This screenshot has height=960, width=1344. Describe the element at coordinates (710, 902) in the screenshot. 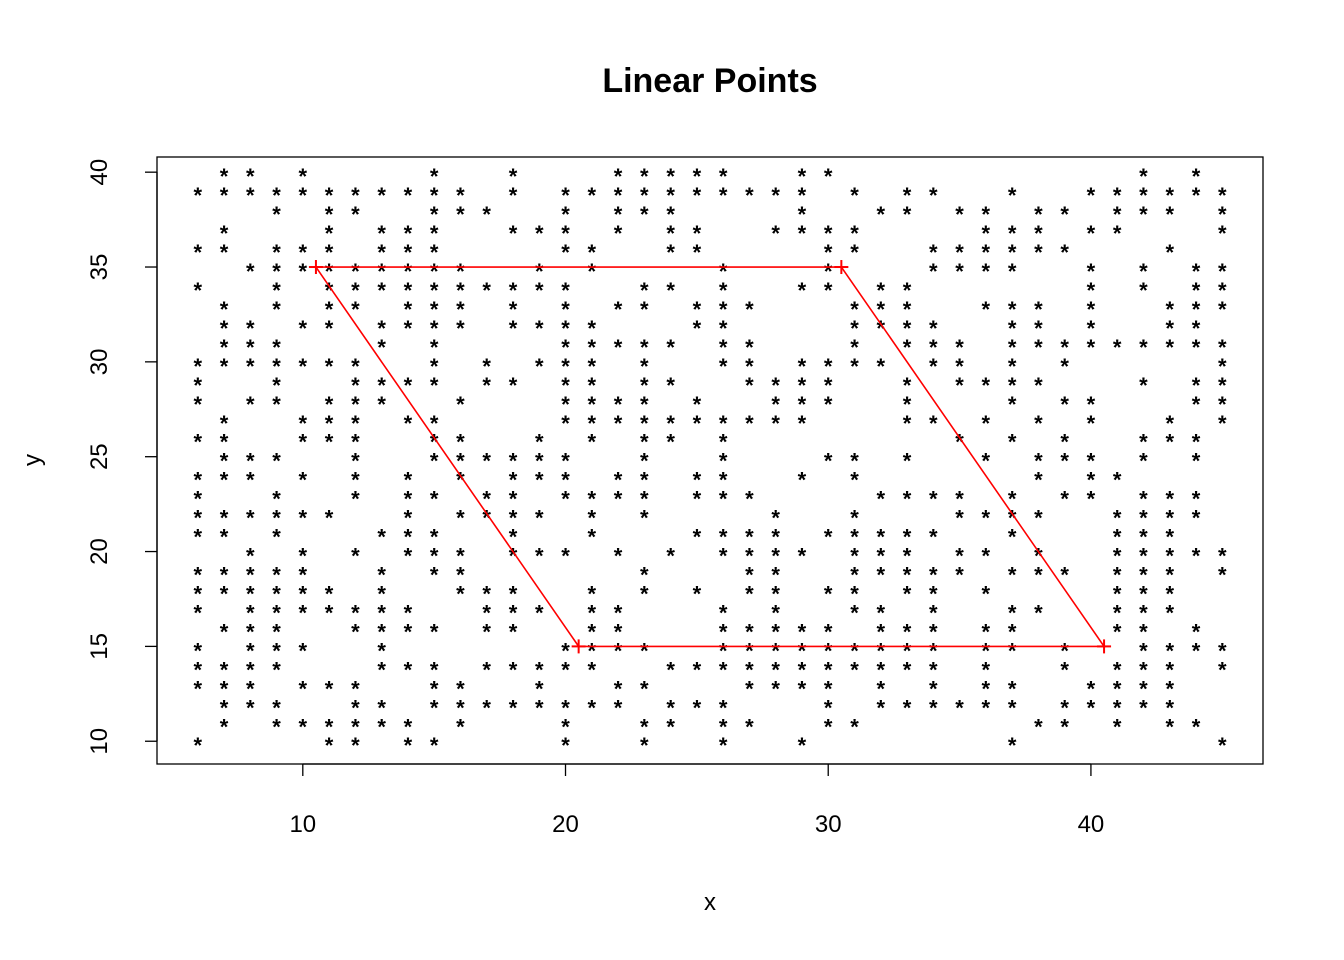

I see `x-axis-label: x` at that location.